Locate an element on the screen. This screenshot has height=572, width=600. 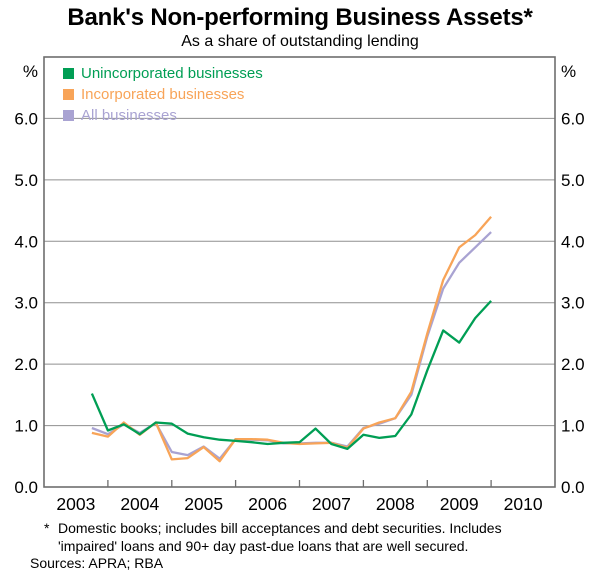
legend-label-unincorporated: Unincorporated businesses is located at coordinates (172, 73).